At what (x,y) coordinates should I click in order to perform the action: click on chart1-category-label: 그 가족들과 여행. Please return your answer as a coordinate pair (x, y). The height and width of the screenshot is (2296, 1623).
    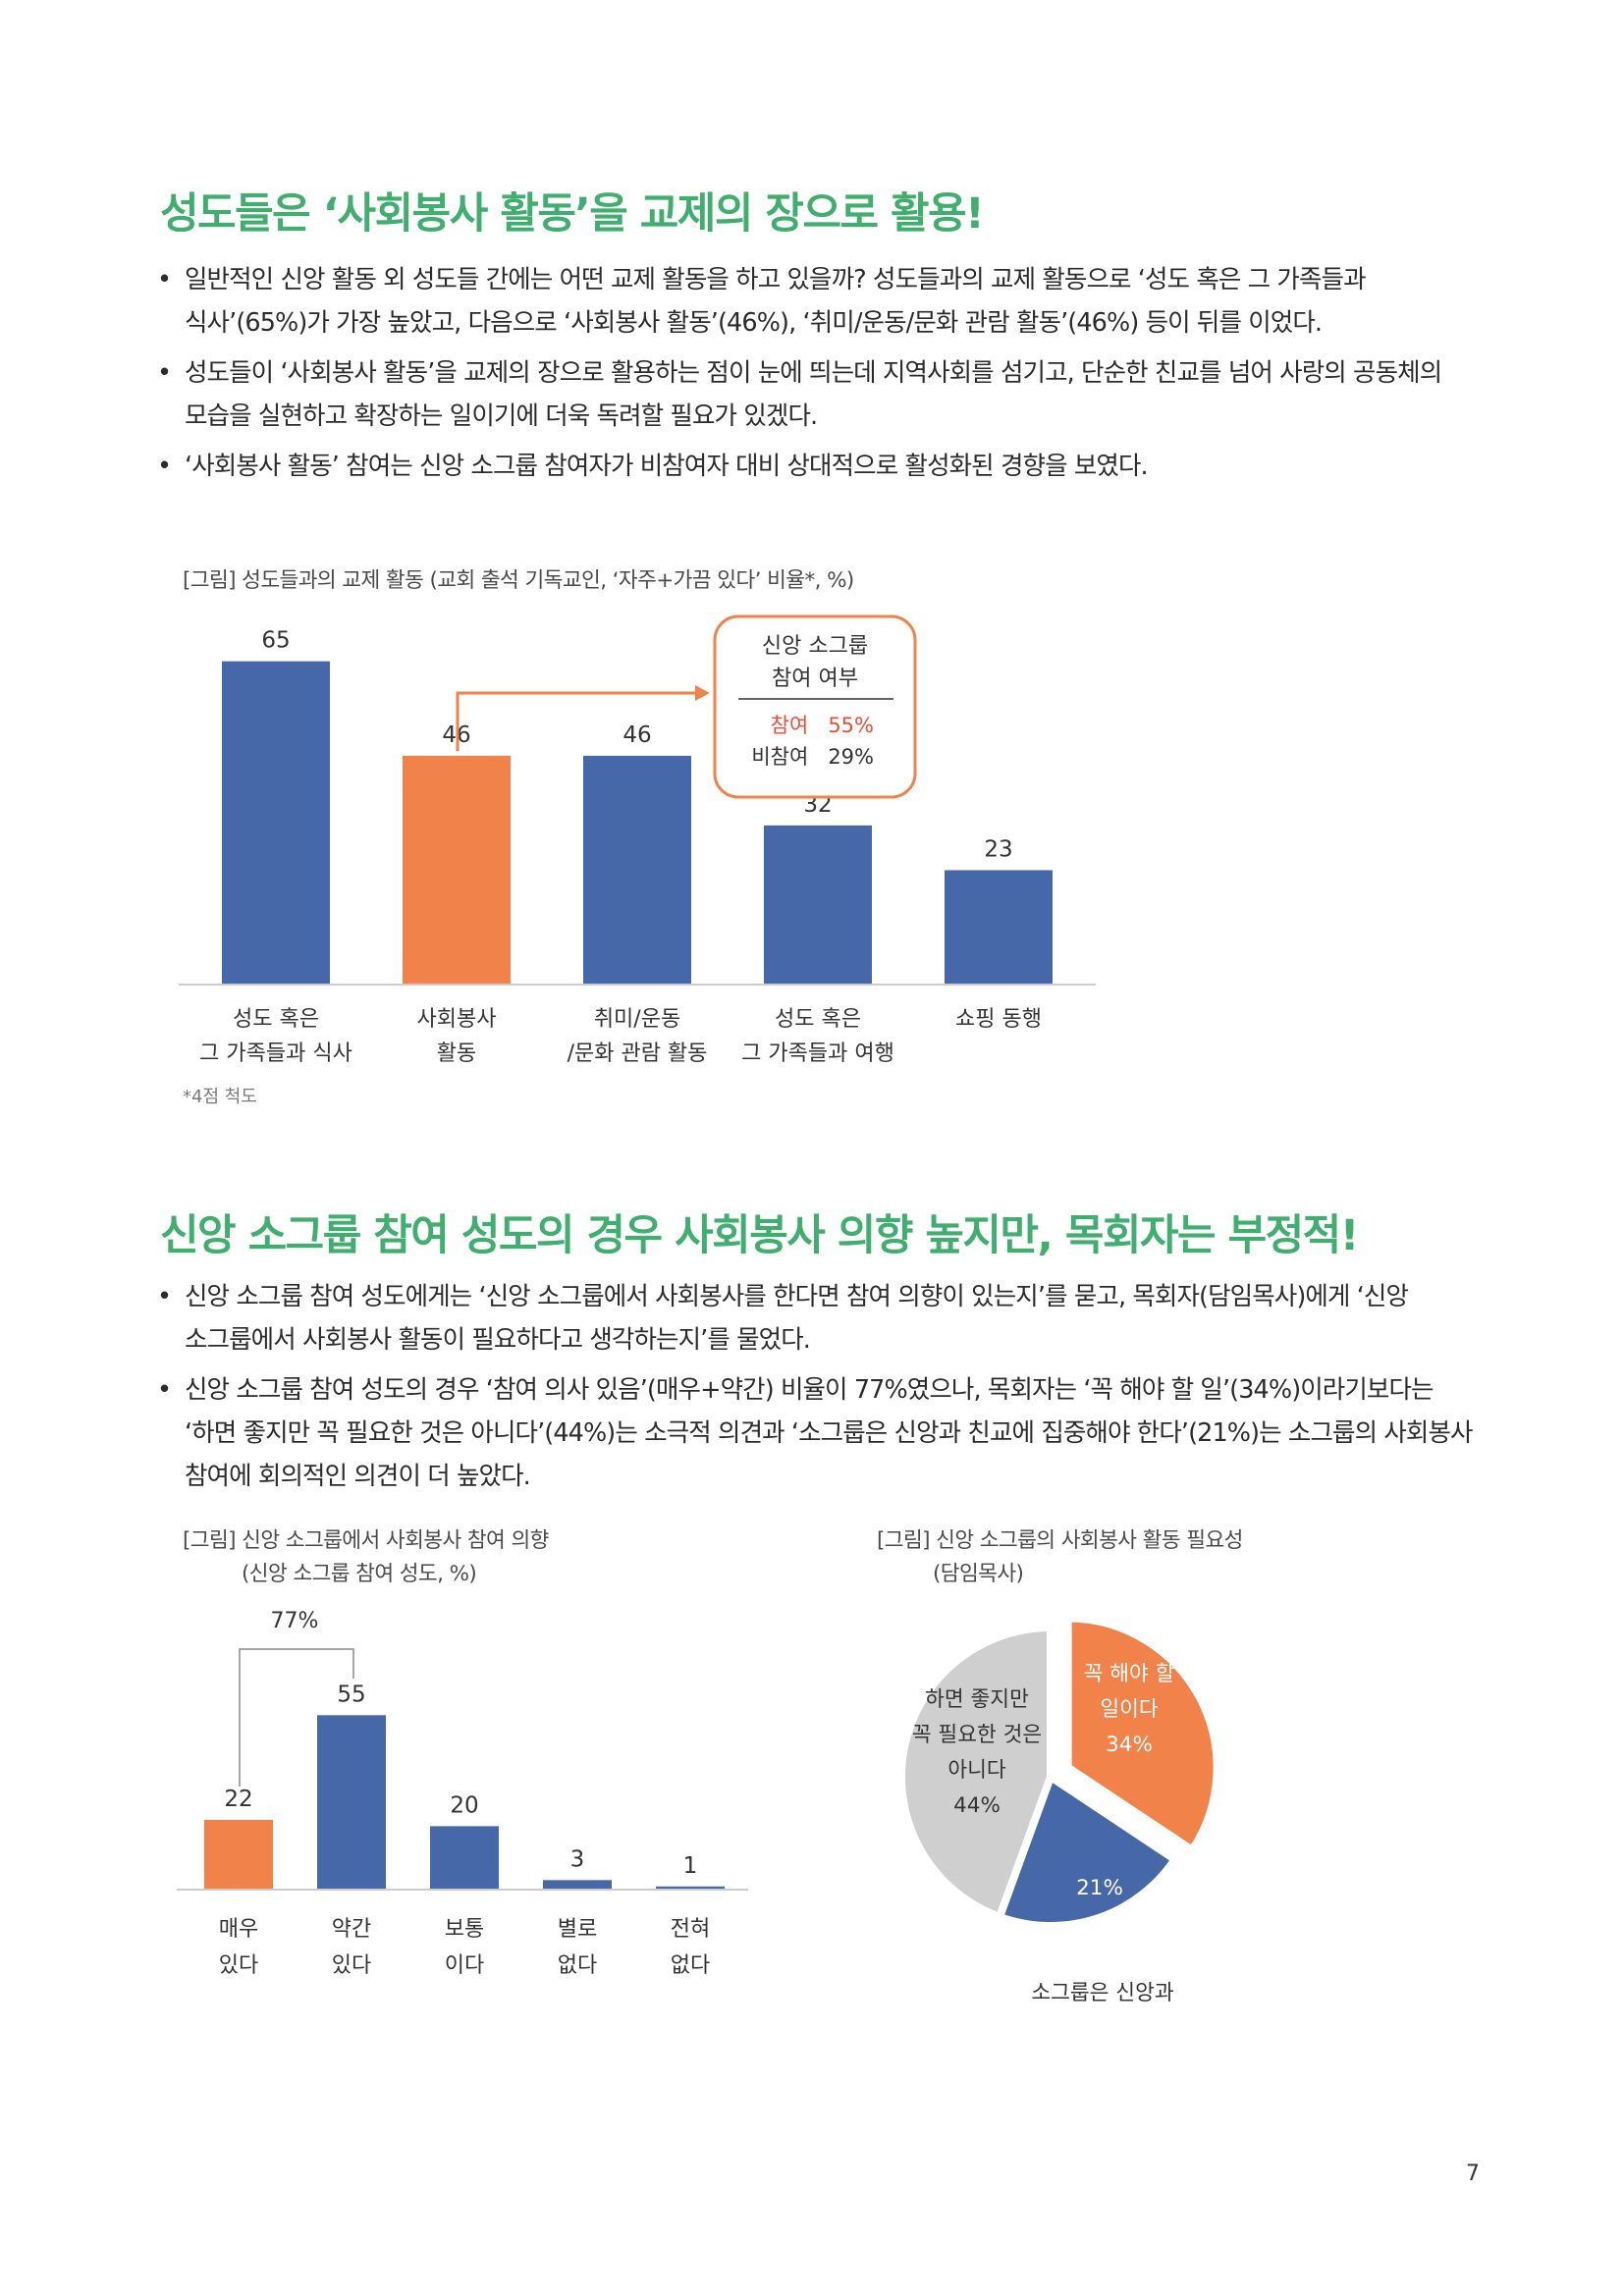
    Looking at the image, I should click on (817, 1054).